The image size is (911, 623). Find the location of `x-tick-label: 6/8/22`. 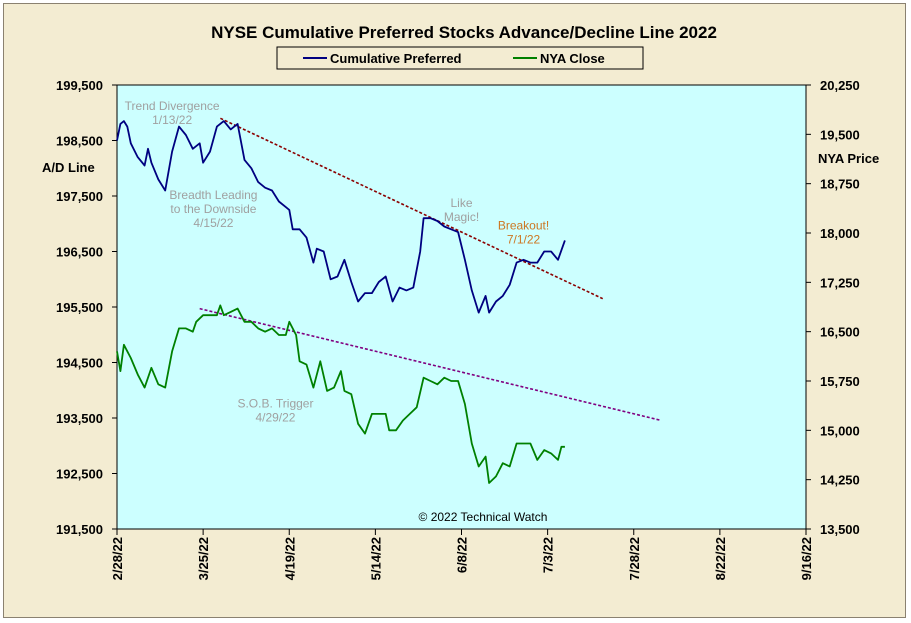

x-tick-label: 6/8/22 is located at coordinates (462, 555).